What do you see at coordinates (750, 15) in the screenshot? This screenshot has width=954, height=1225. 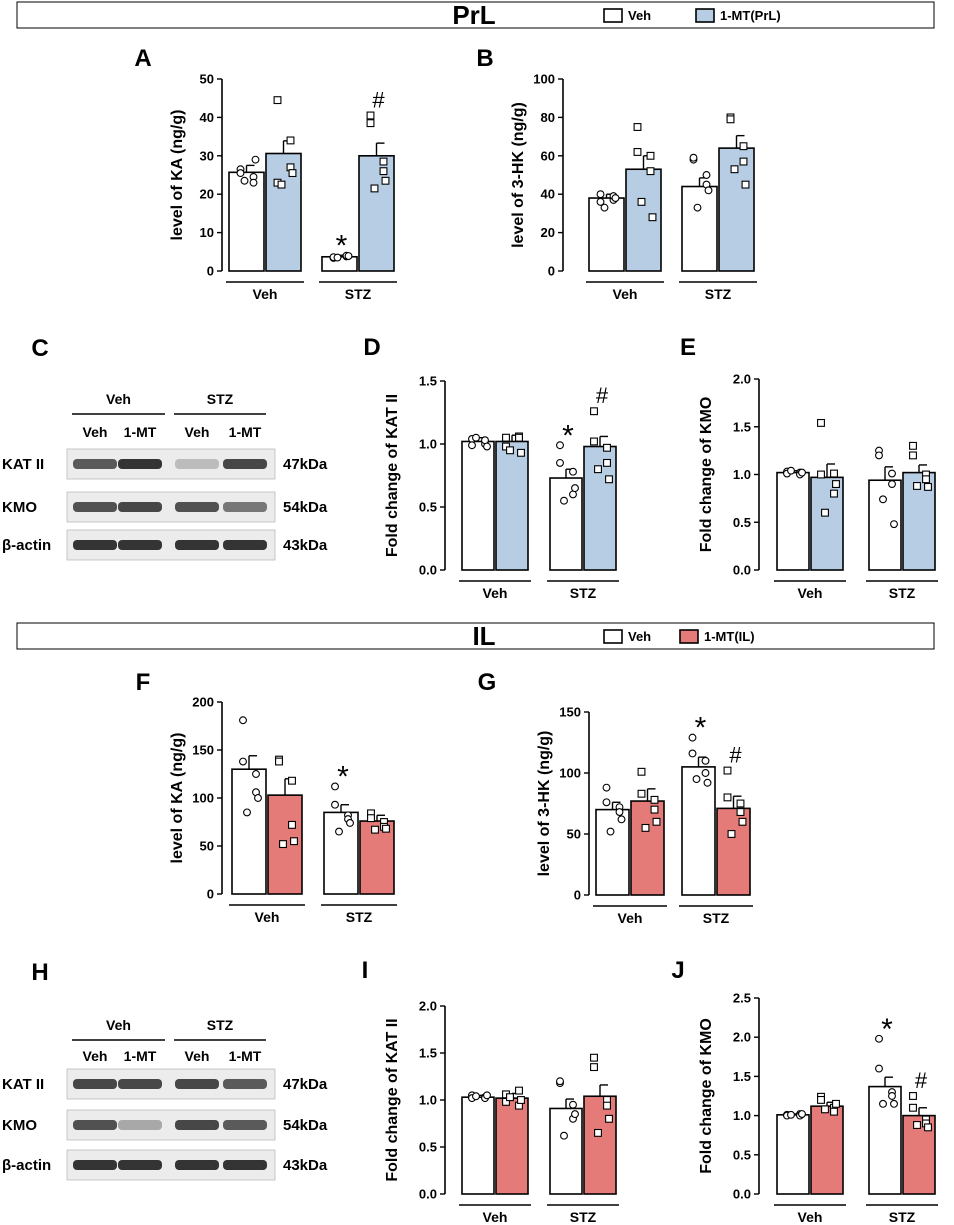 I see `legend-label: 1-MT(PrL)` at bounding box center [750, 15].